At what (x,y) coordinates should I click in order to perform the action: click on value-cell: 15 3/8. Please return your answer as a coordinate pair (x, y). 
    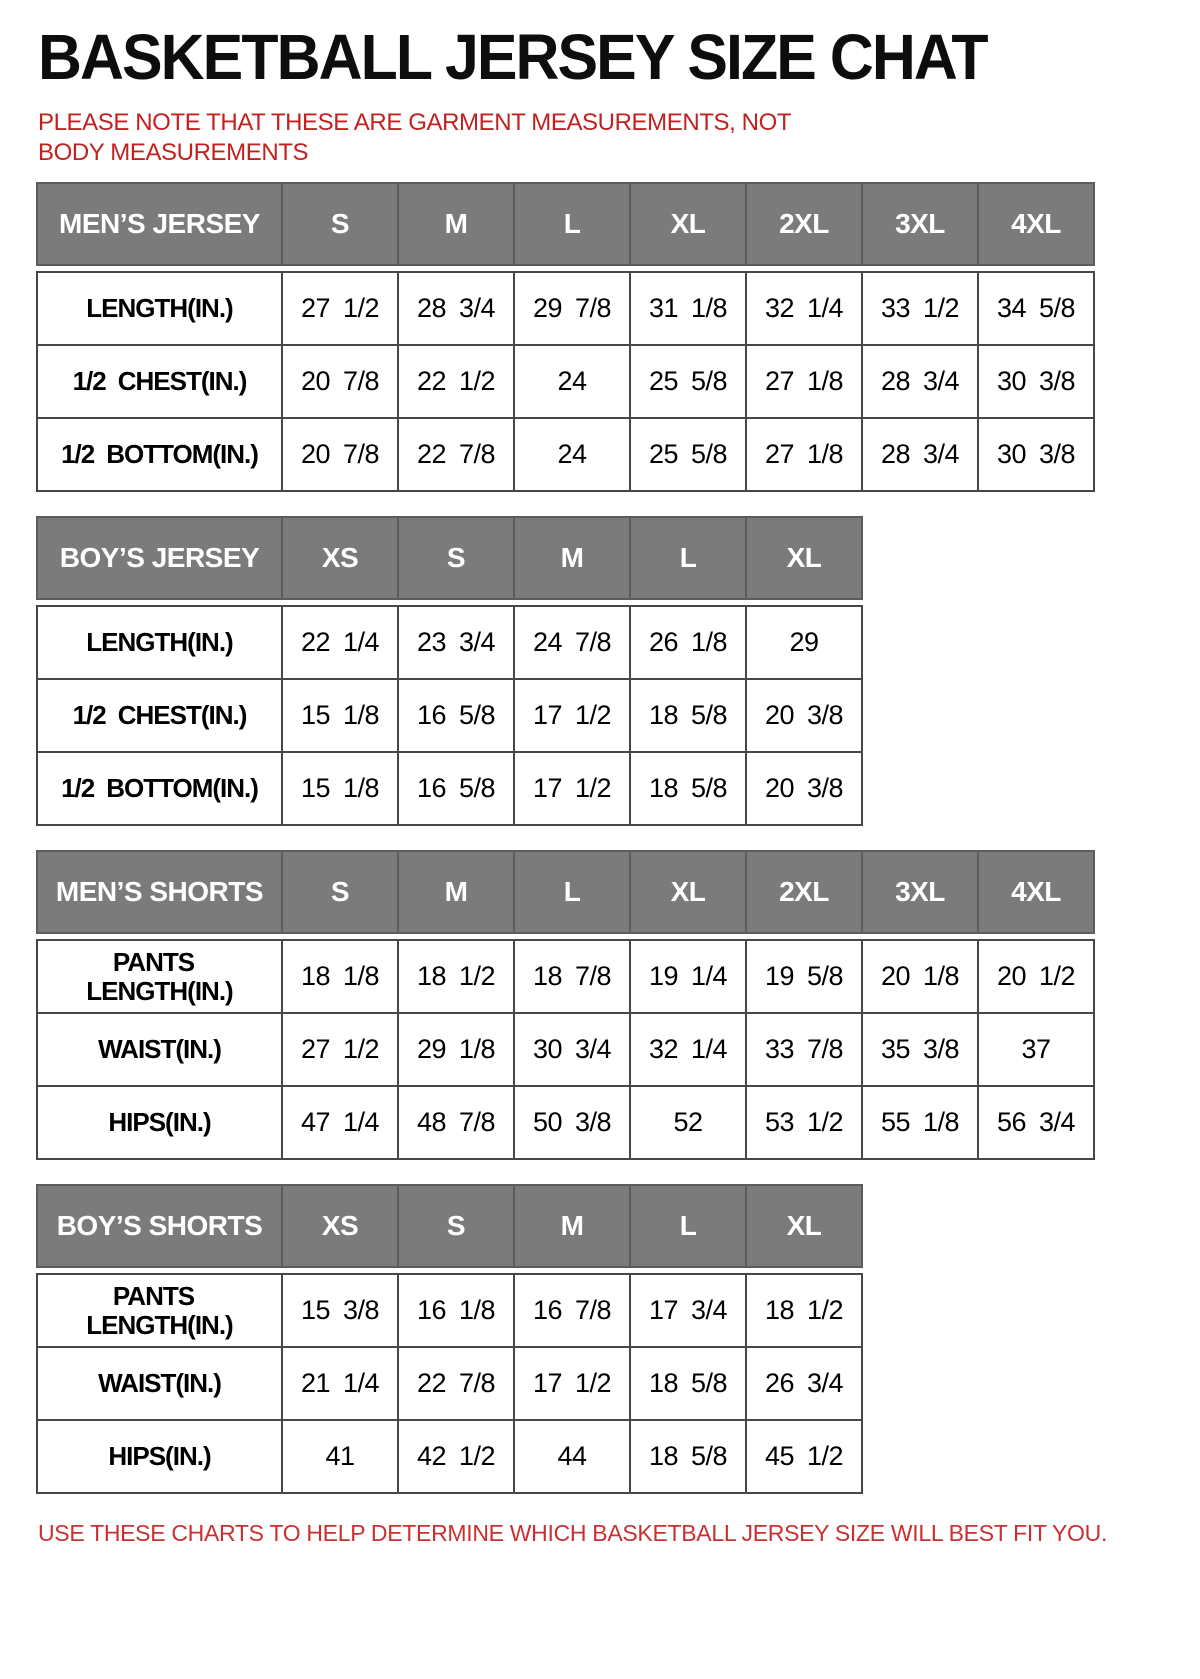
    Looking at the image, I should click on (340, 1310).